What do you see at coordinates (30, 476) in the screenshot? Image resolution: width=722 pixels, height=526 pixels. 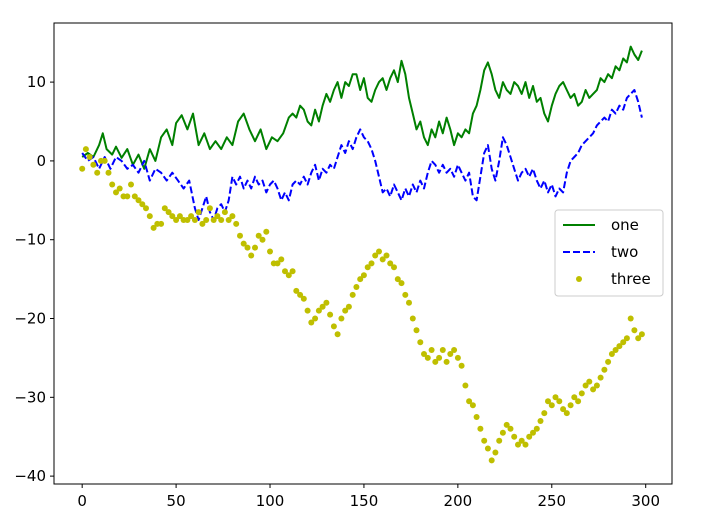 I see `y-tick-label--40: −40` at bounding box center [30, 476].